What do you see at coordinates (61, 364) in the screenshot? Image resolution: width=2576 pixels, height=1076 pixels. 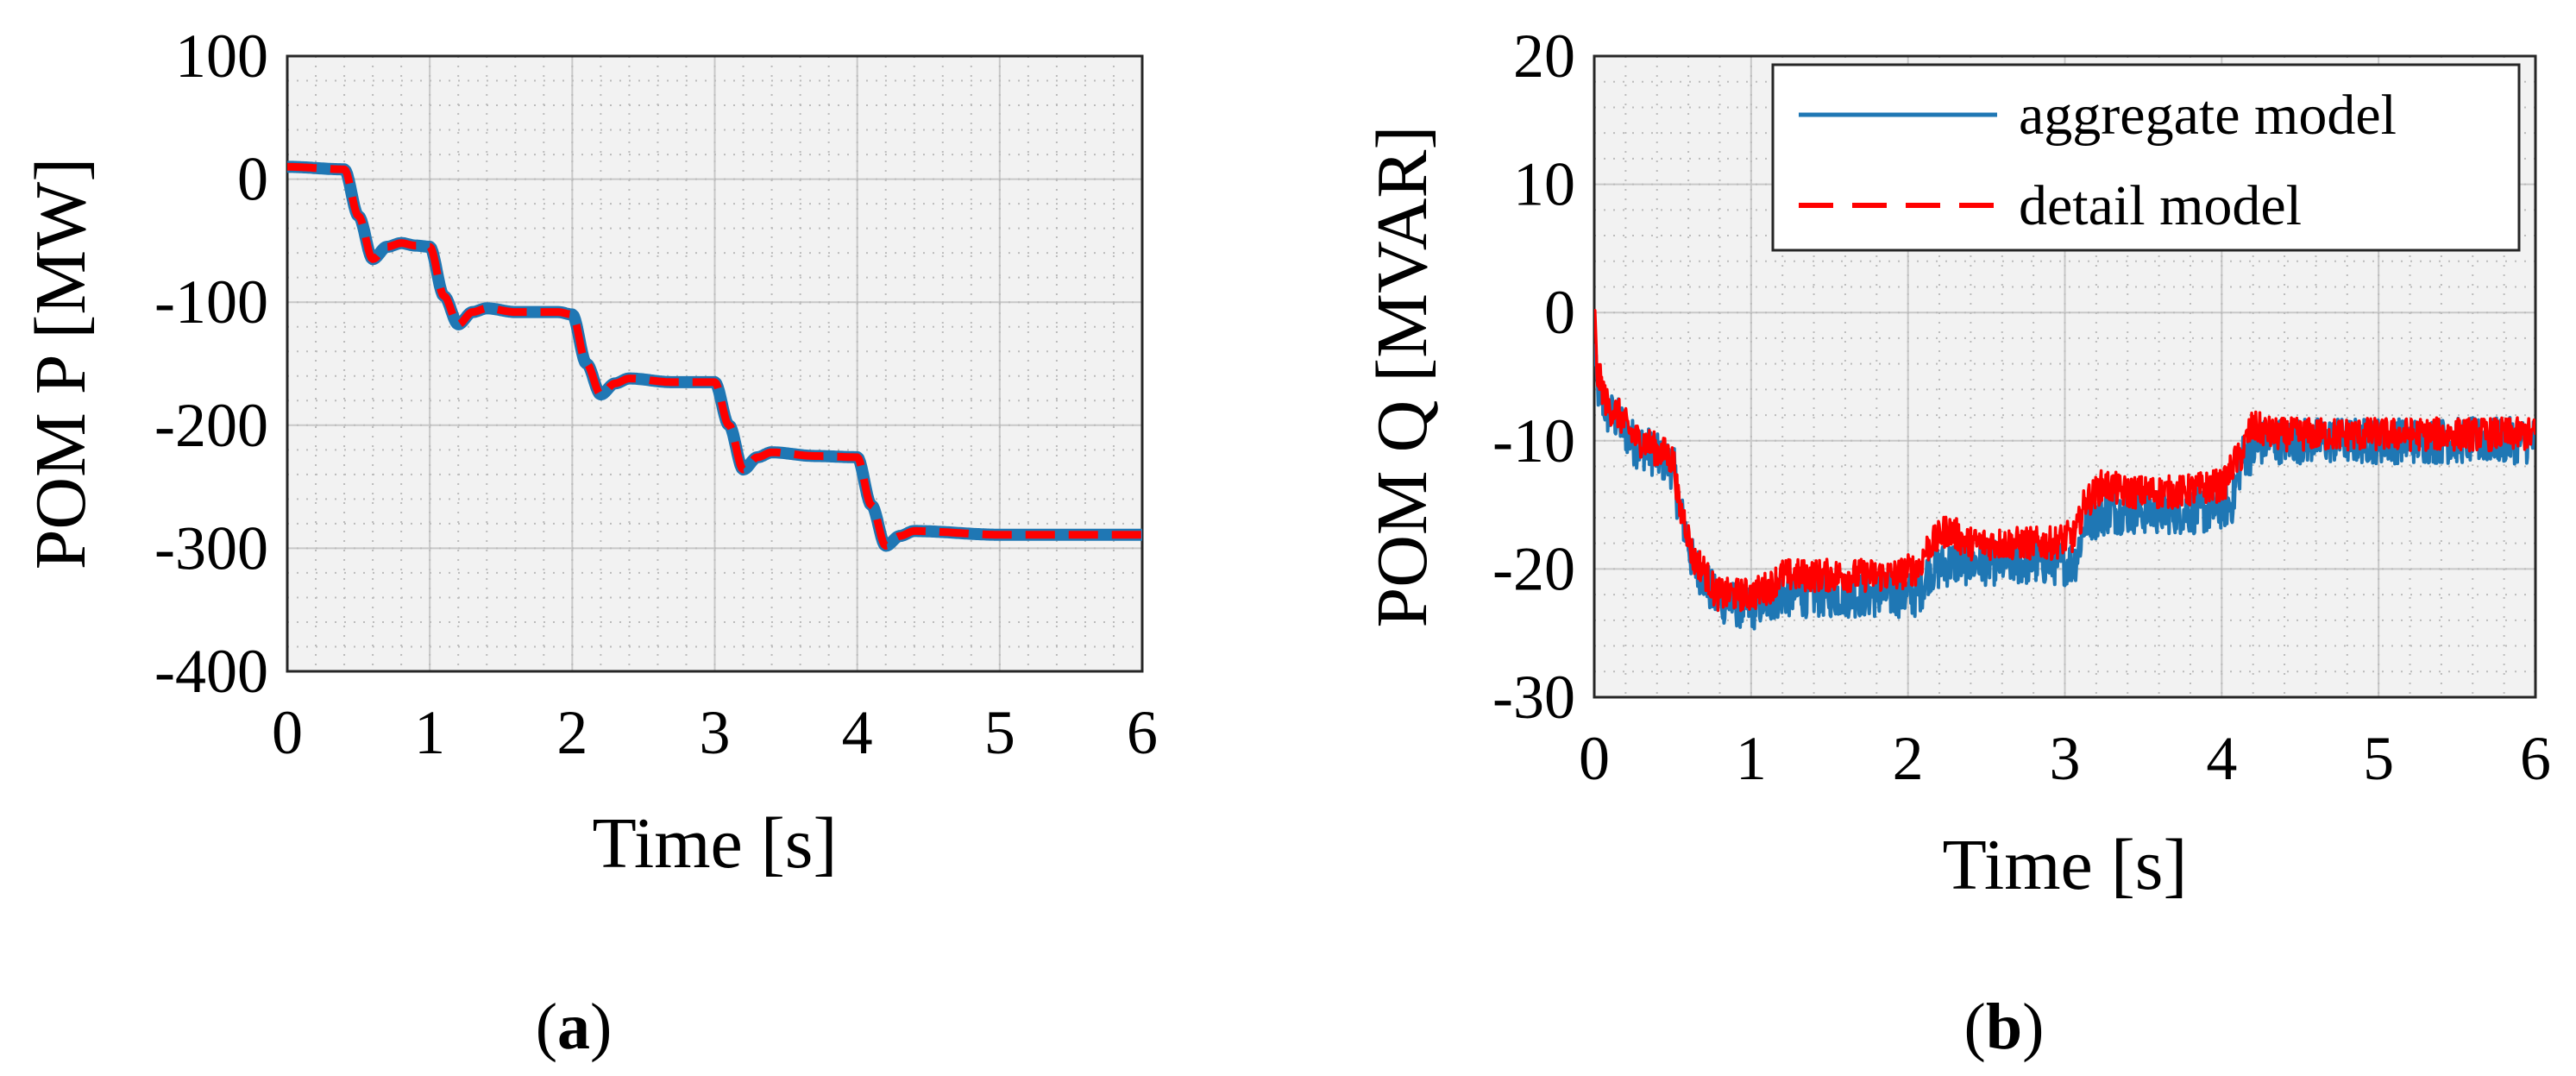 I see `y-axis-label: POM P [MW]` at bounding box center [61, 364].